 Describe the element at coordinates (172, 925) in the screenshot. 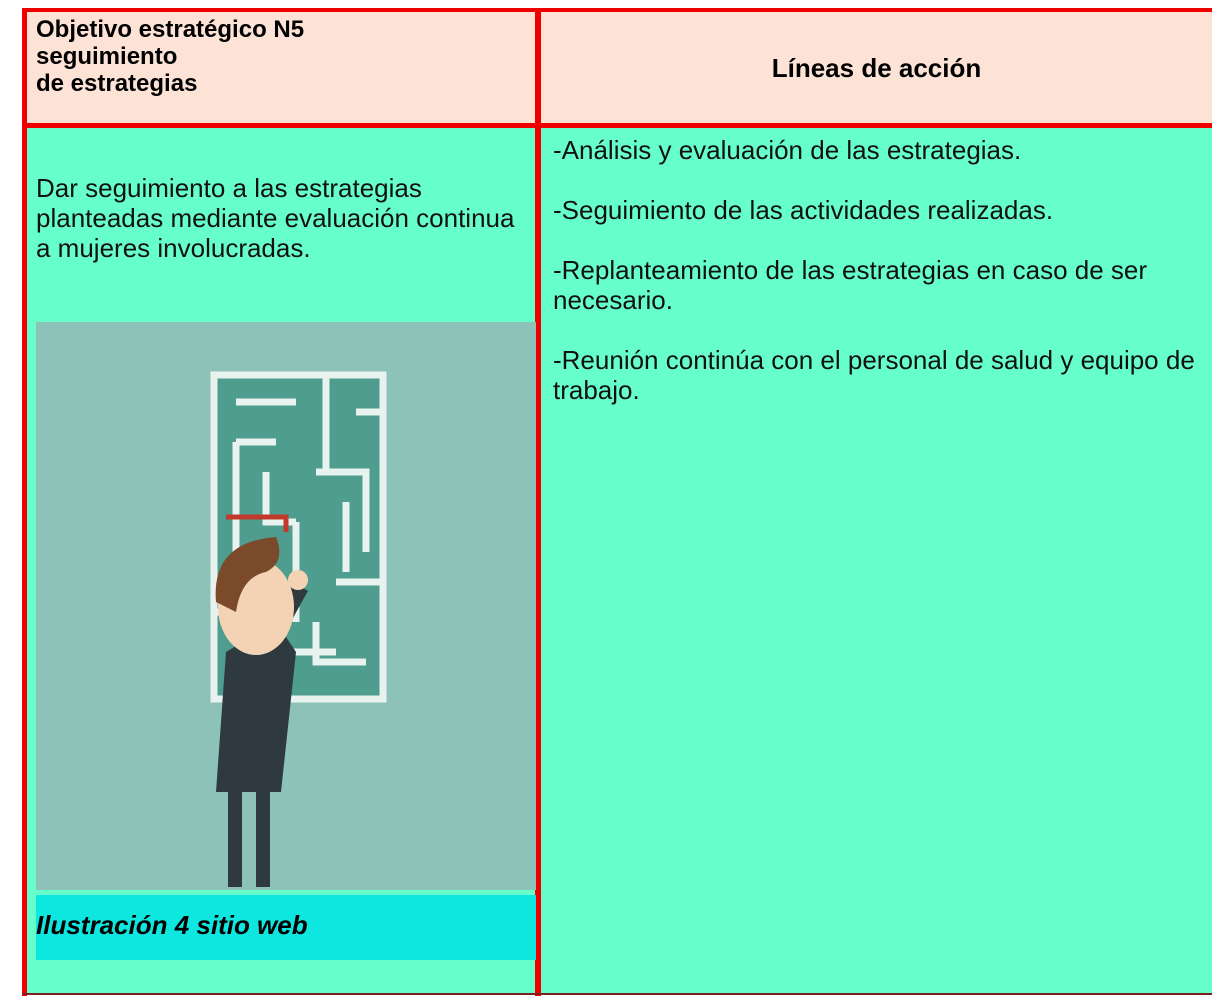

I see `caption: Ilustración 4 sitio web` at that location.